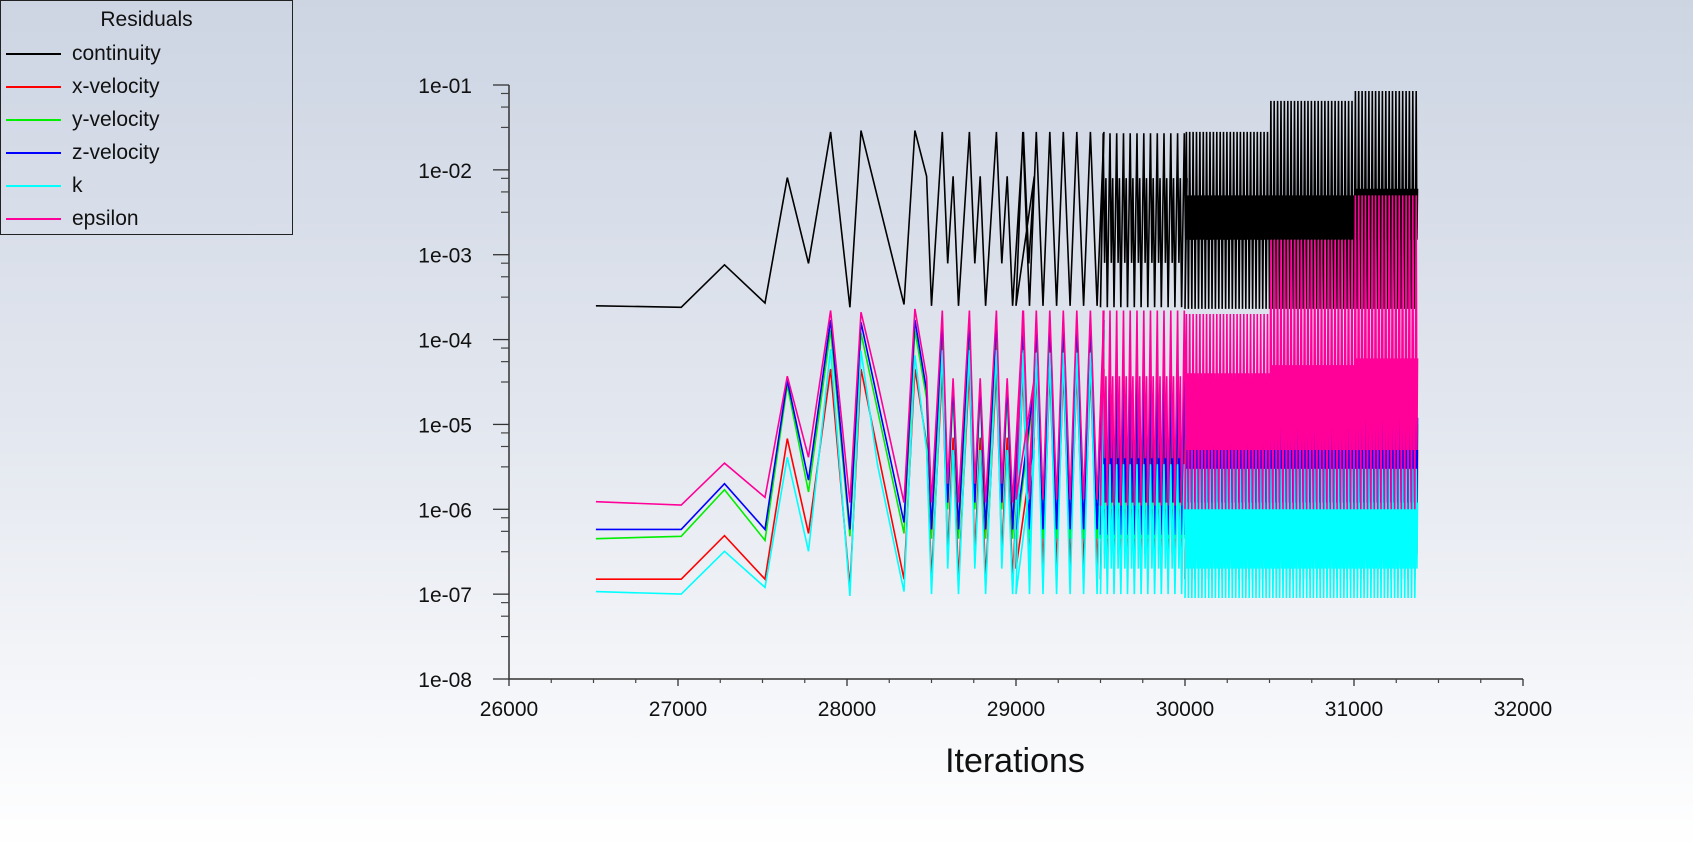  Describe the element at coordinates (847, 709) in the screenshot. I see `x-tick-label: 28000` at that location.